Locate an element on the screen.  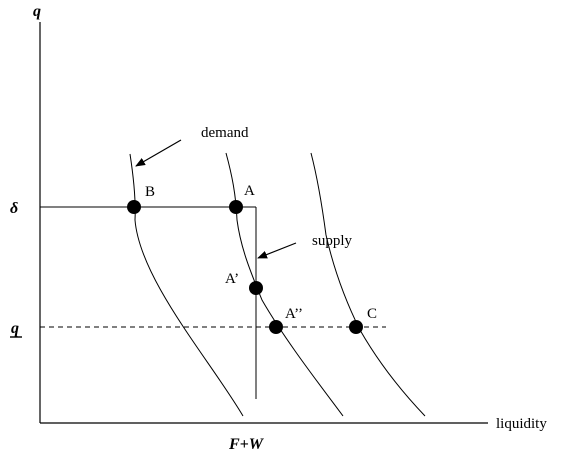
y-tick-delta: δ is located at coordinates (14, 208).